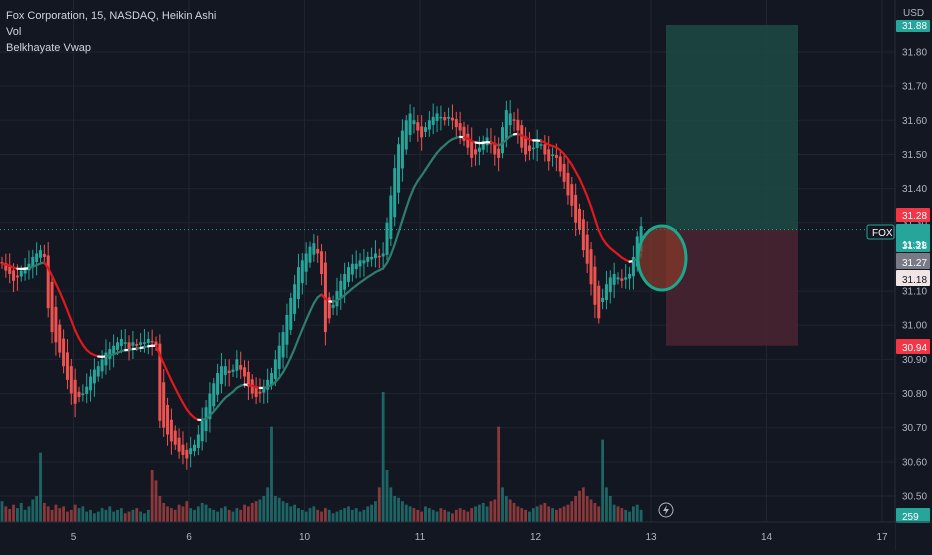  Describe the element at coordinates (914, 360) in the screenshot. I see `y-tick-label: 30.90` at that location.